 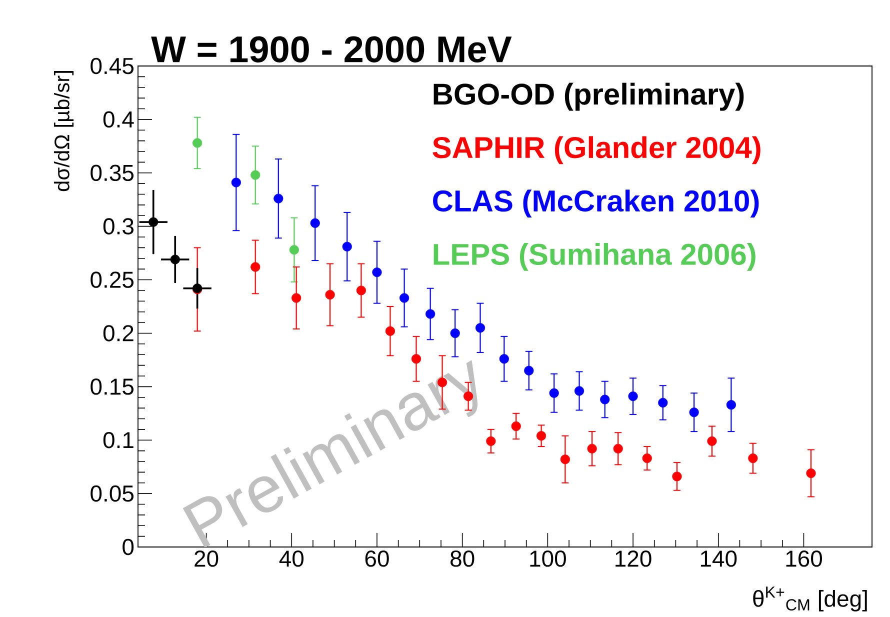 I want to click on y-tick-label: 0.35, so click(x=112, y=173).